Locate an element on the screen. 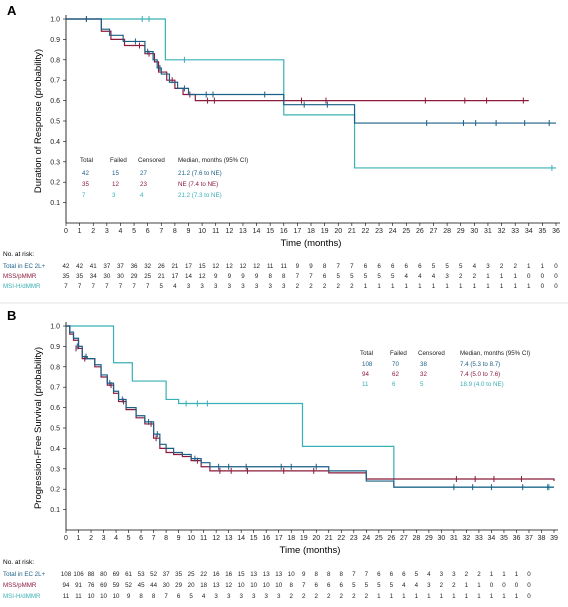 The image size is (568, 607). y-tick-label: 0.6 is located at coordinates (55, 408).